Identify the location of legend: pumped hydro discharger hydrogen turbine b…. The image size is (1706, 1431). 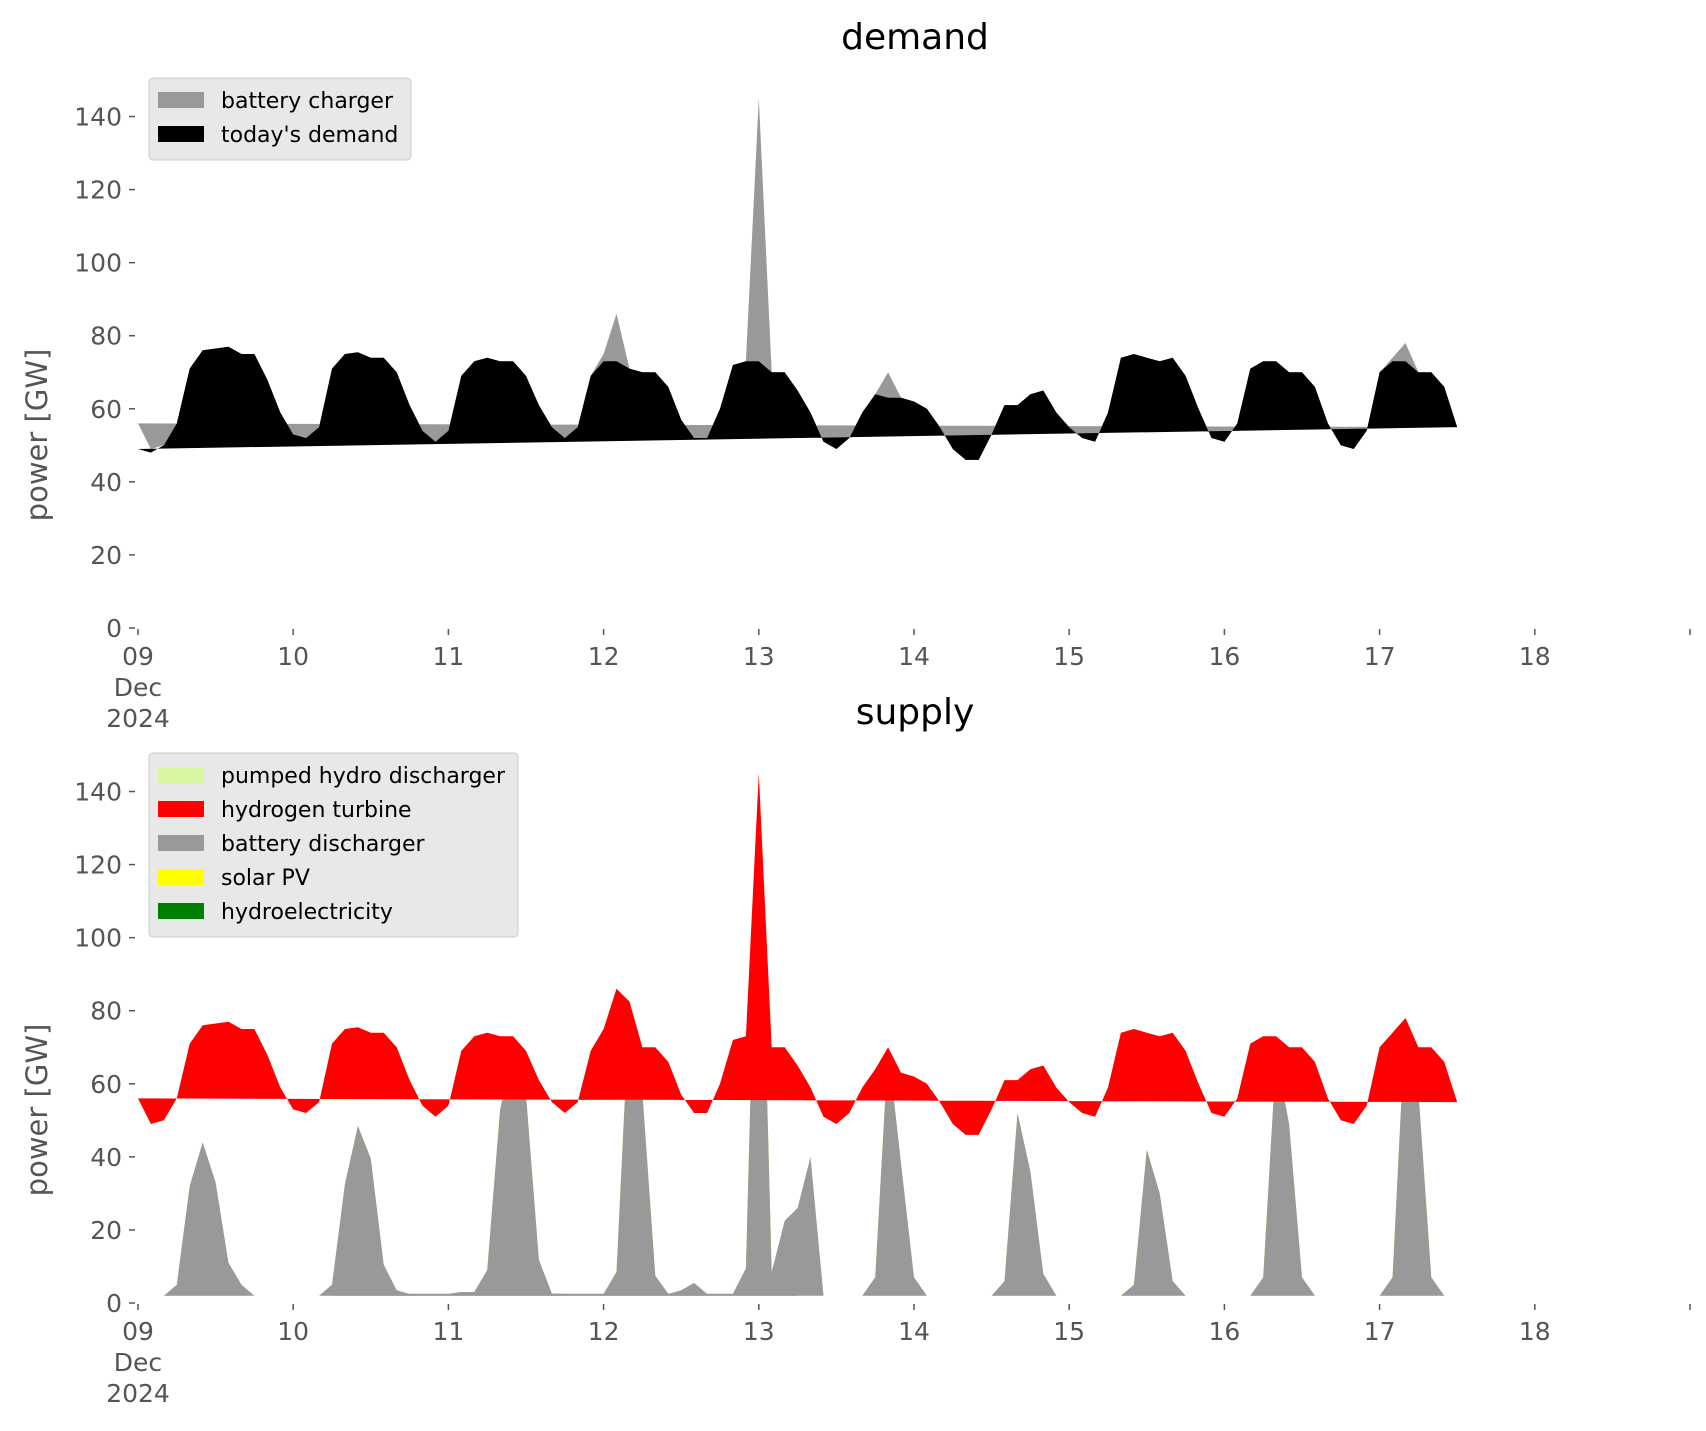
(333, 845).